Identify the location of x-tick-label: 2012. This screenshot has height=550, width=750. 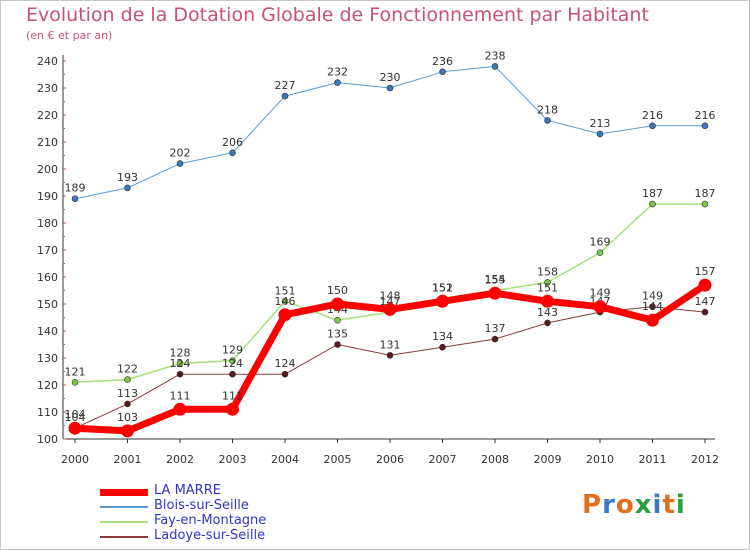
(705, 459).